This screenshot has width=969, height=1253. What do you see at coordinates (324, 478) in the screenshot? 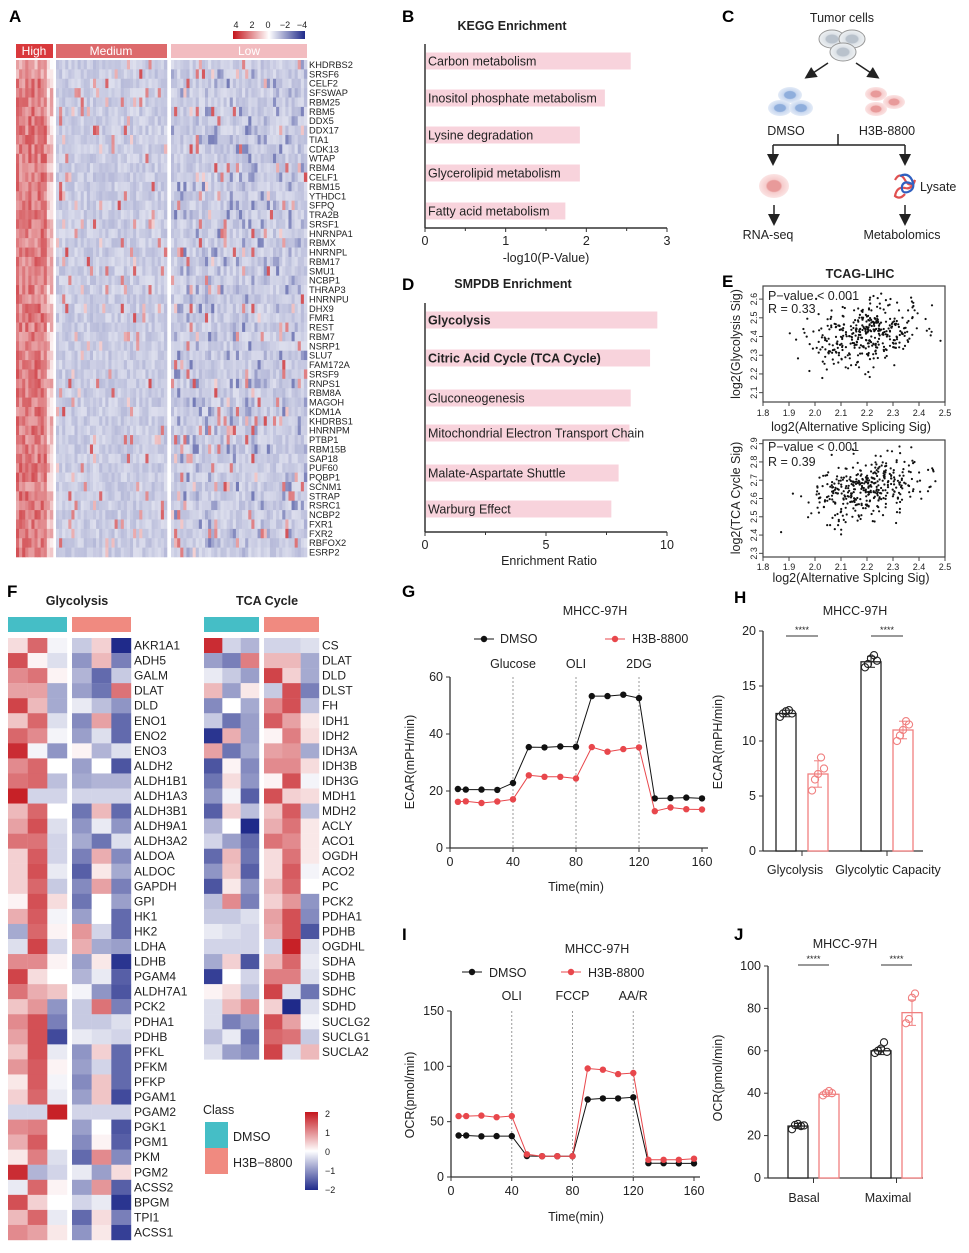
I see `gene-label: PQBP1` at bounding box center [324, 478].